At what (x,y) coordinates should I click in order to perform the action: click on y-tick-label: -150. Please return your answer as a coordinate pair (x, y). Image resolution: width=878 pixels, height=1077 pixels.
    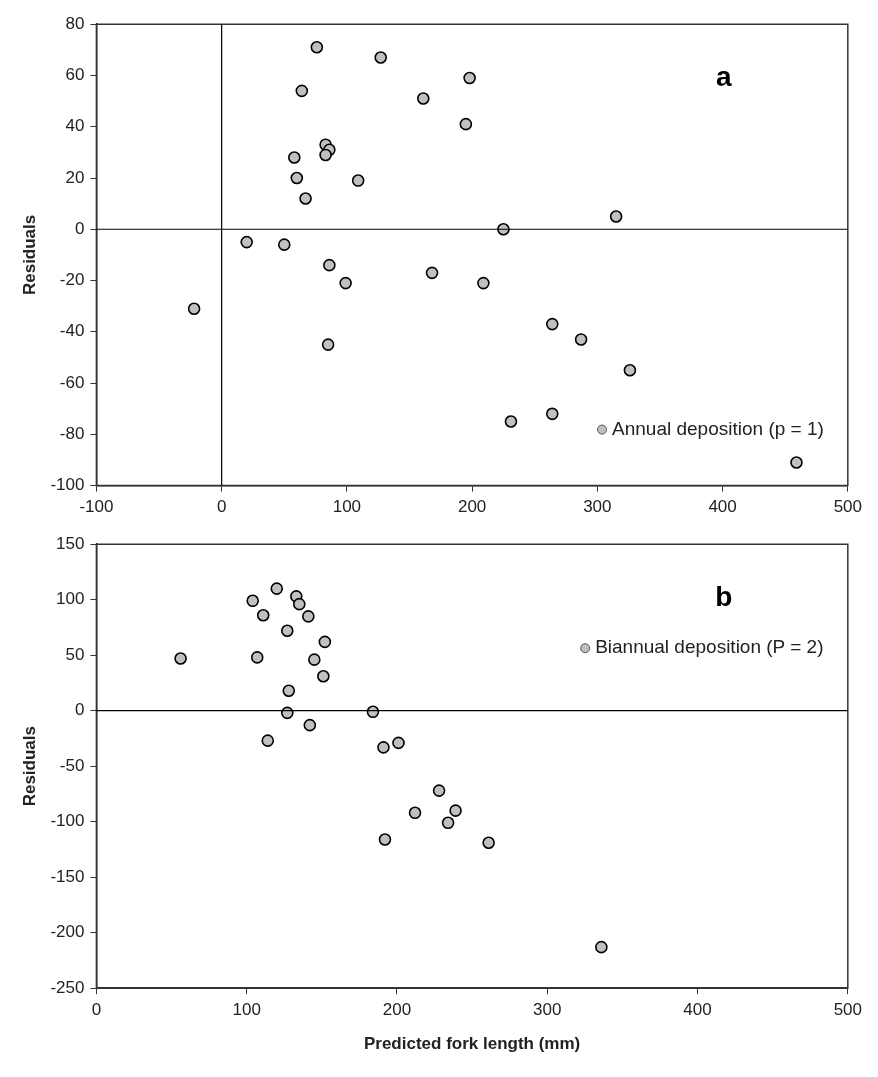
    Looking at the image, I should click on (67, 876).